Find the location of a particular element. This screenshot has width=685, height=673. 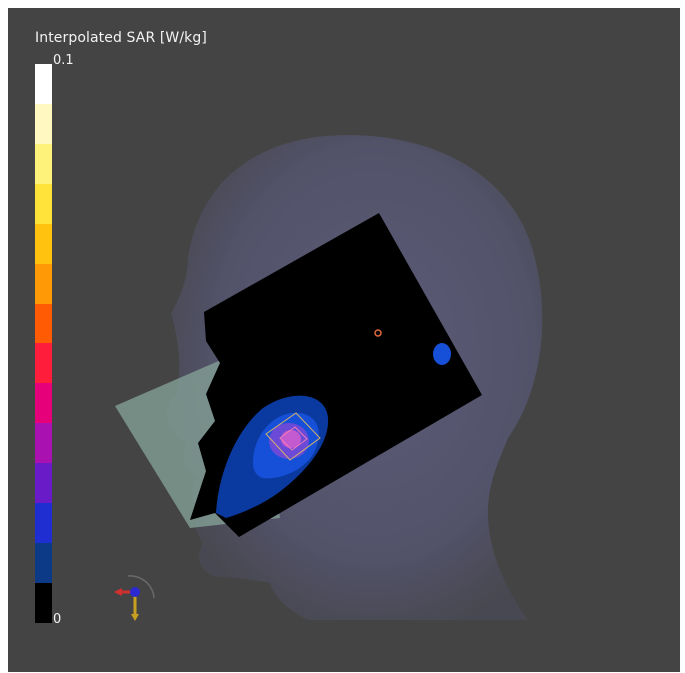

probe-marker is located at coordinates (378, 333).